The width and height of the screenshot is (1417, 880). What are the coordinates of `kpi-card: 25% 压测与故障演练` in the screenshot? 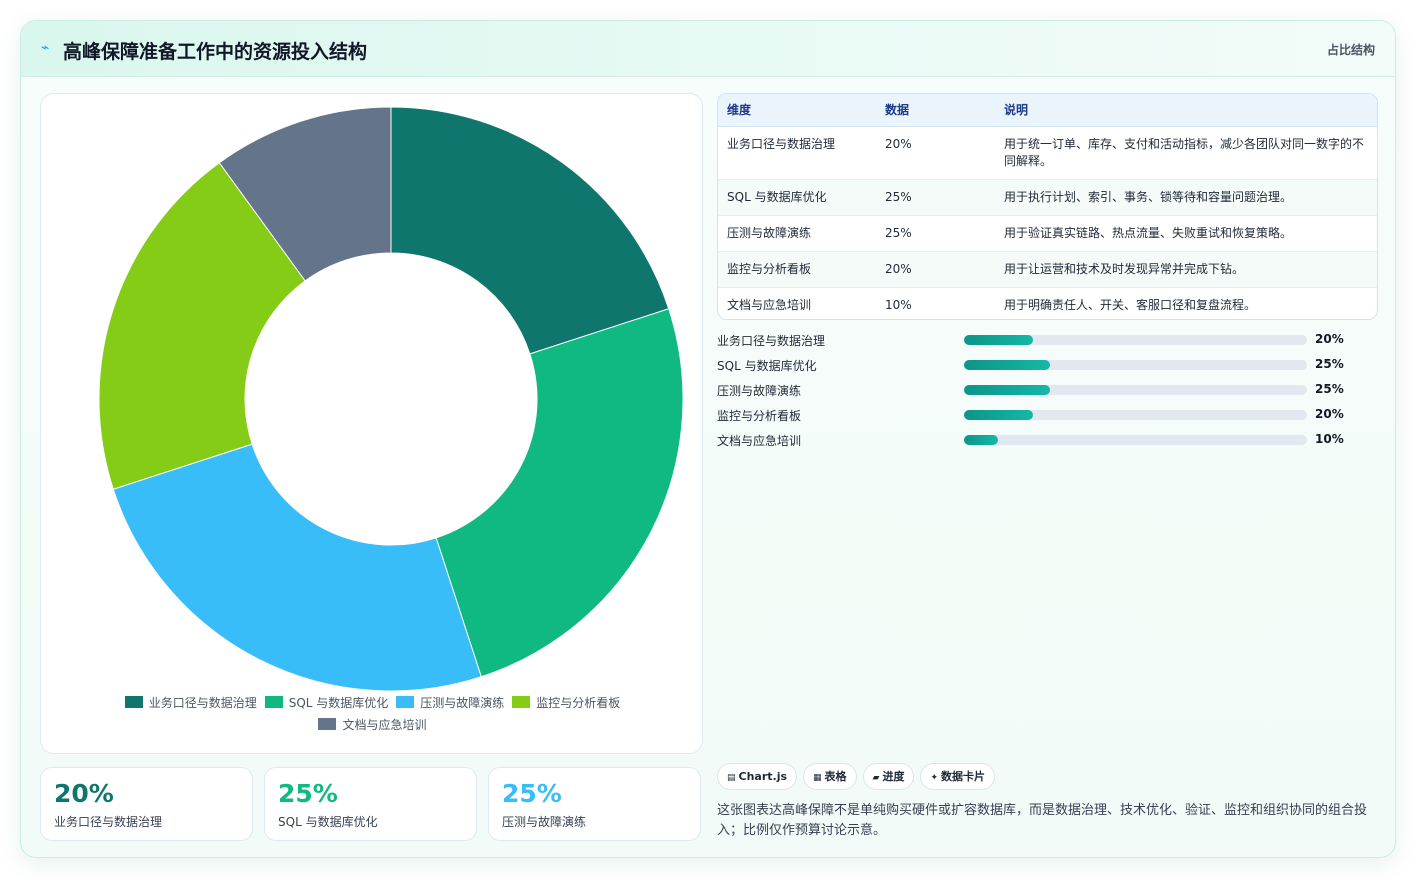 It's located at (594, 804).